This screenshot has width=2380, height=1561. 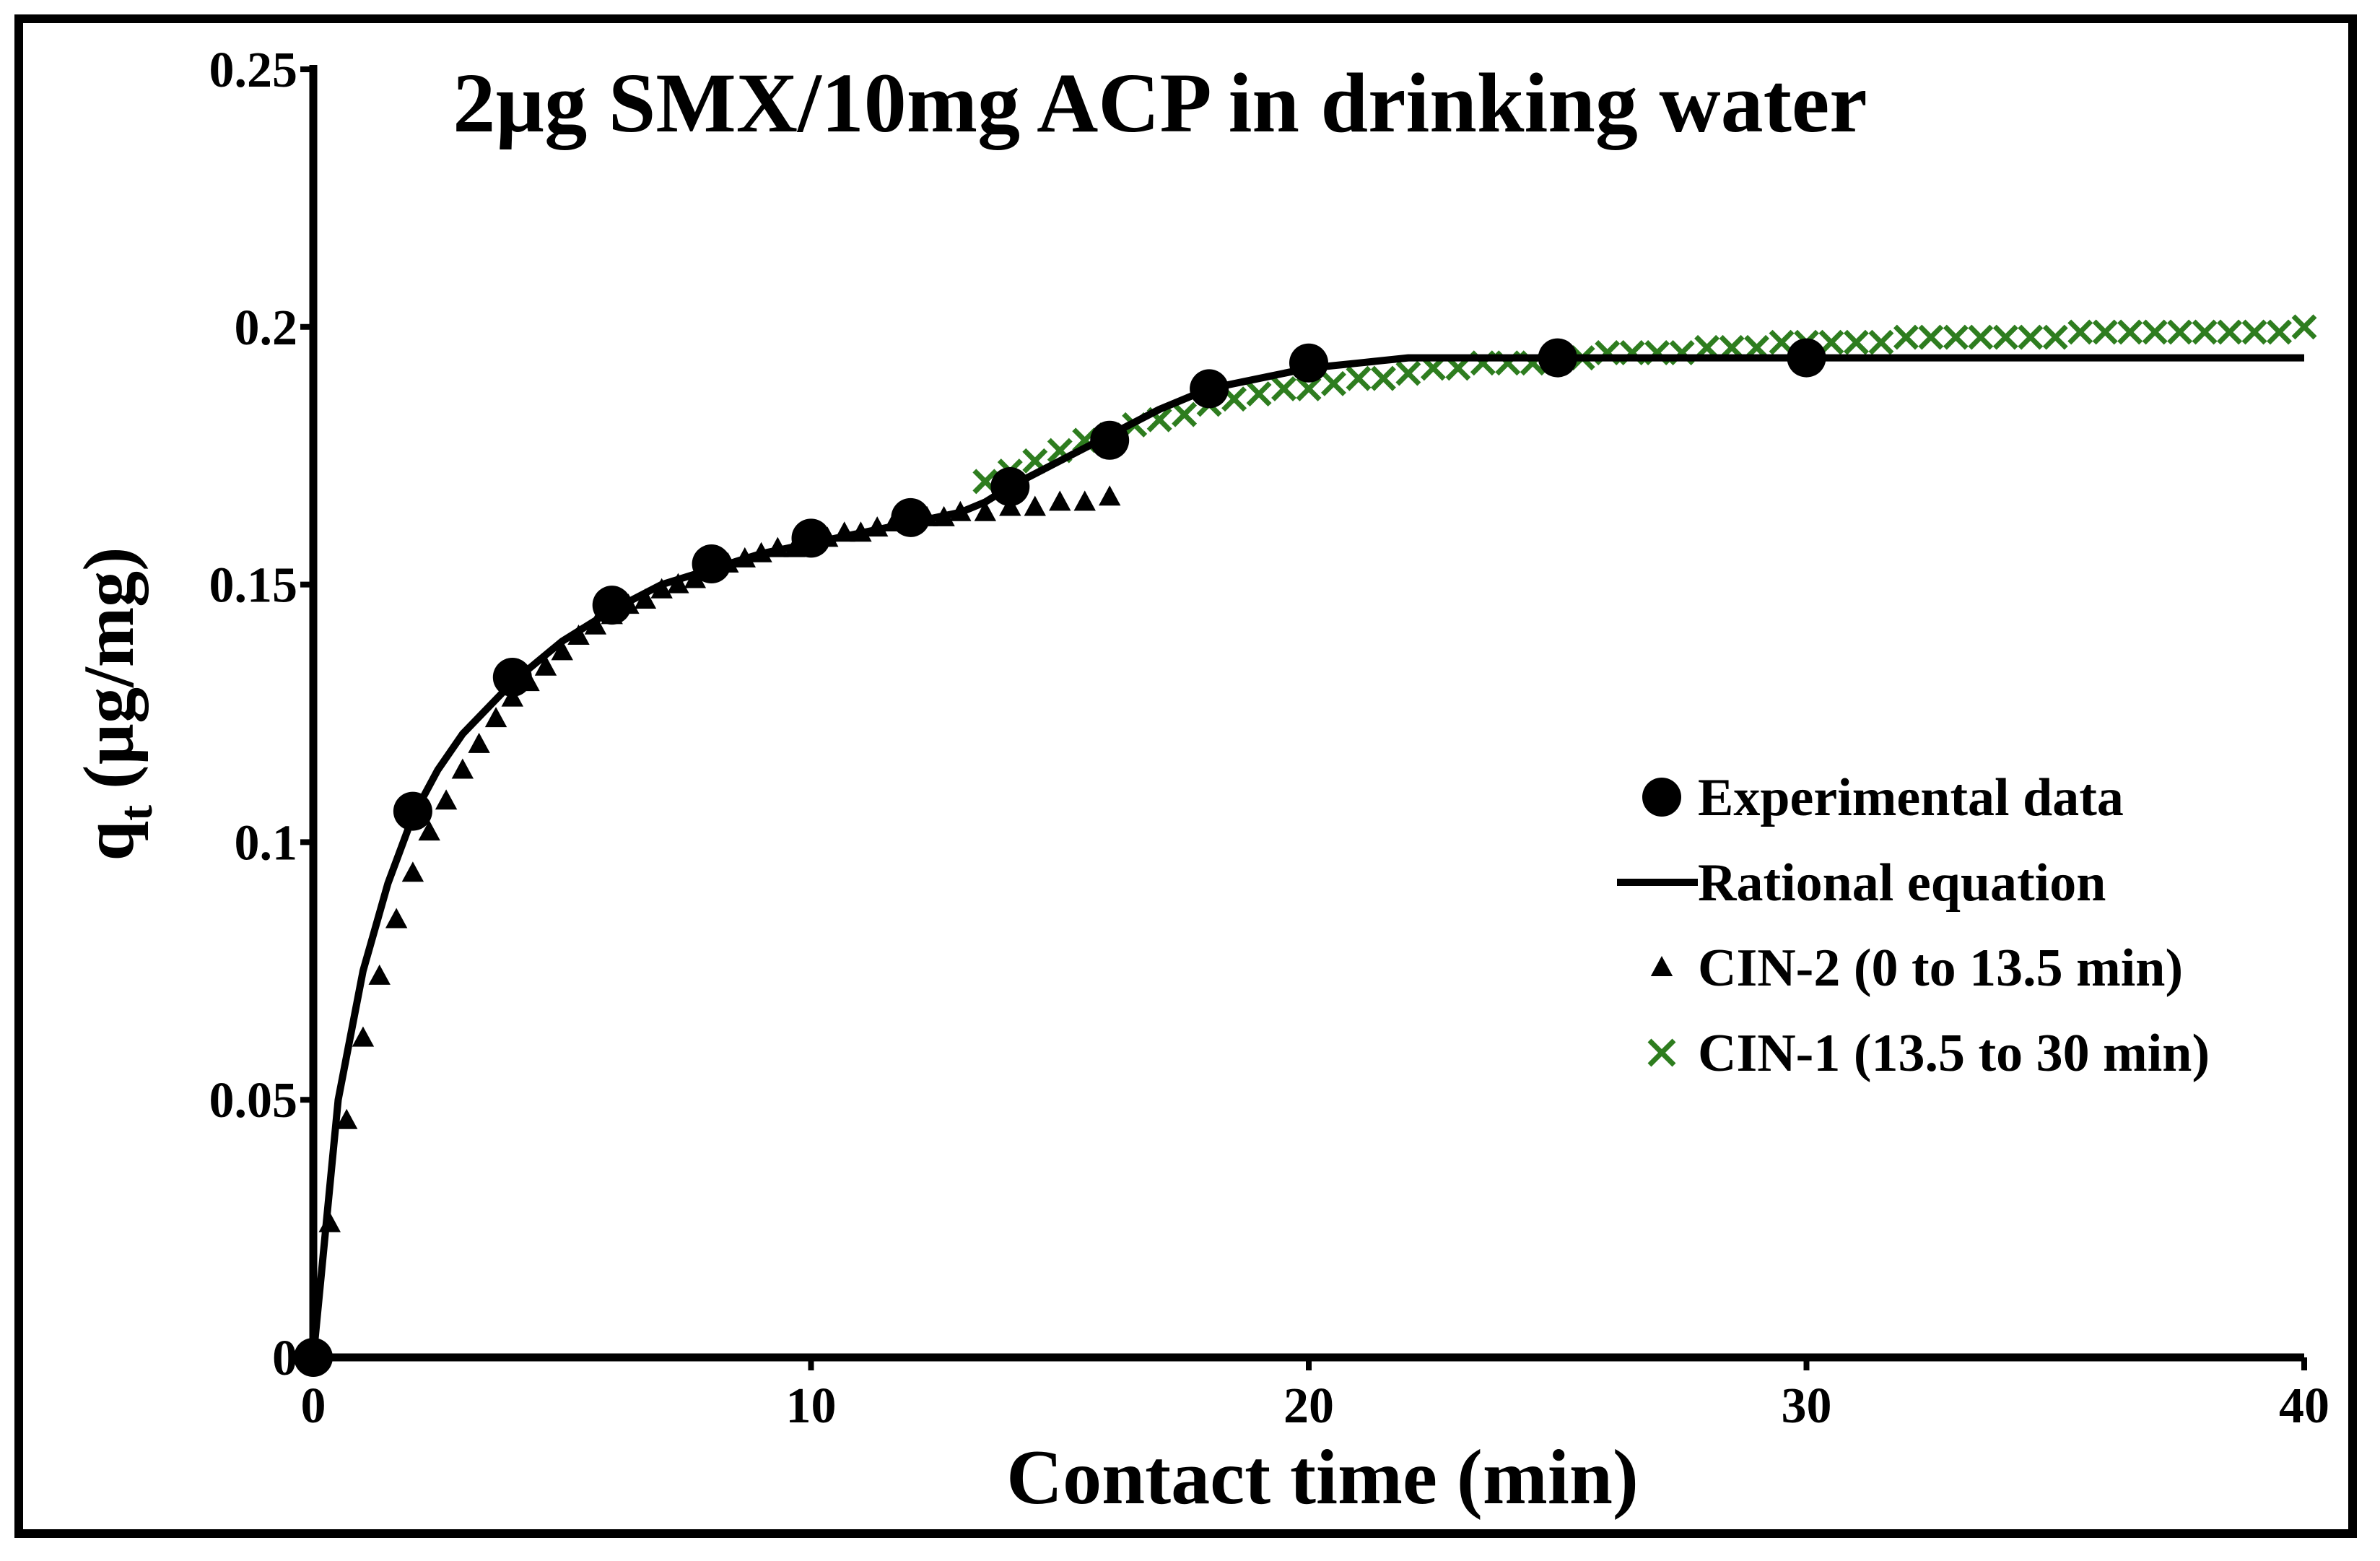 What do you see at coordinates (1940, 968) in the screenshot?
I see `legend-label: CIN-2 (0 to 13.5 min)` at bounding box center [1940, 968].